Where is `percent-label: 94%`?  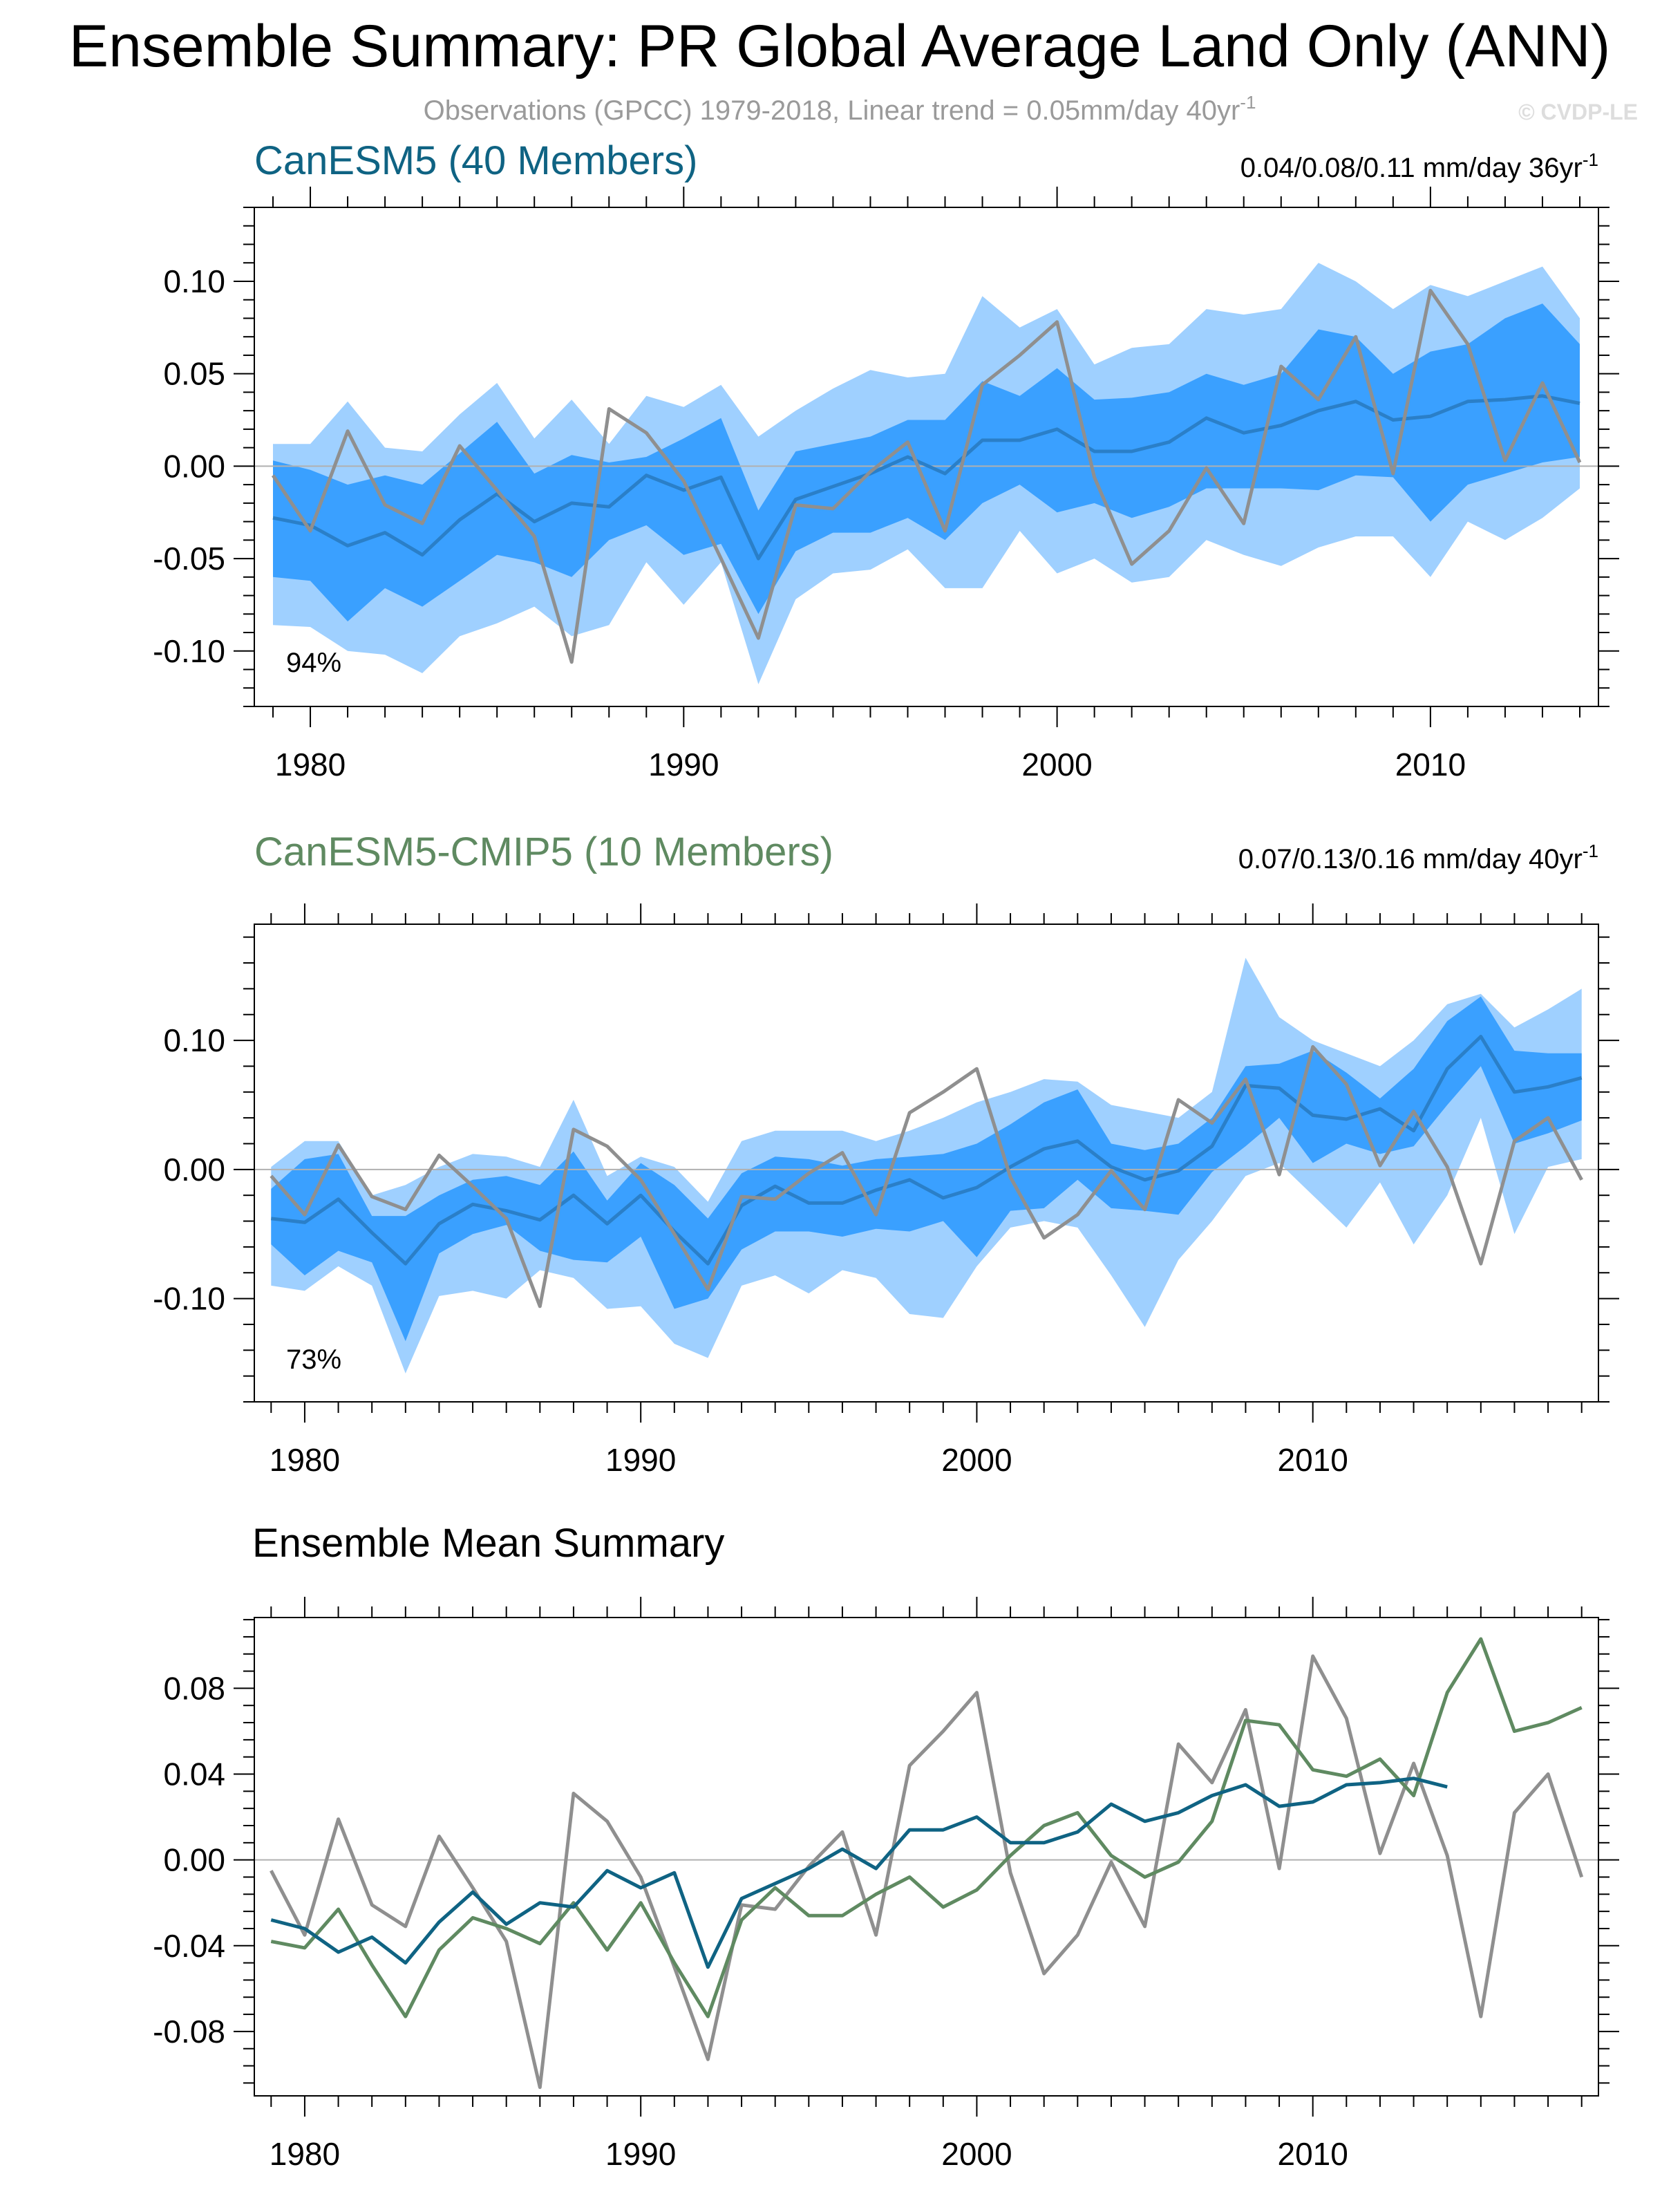 percent-label: 94% is located at coordinates (313, 663).